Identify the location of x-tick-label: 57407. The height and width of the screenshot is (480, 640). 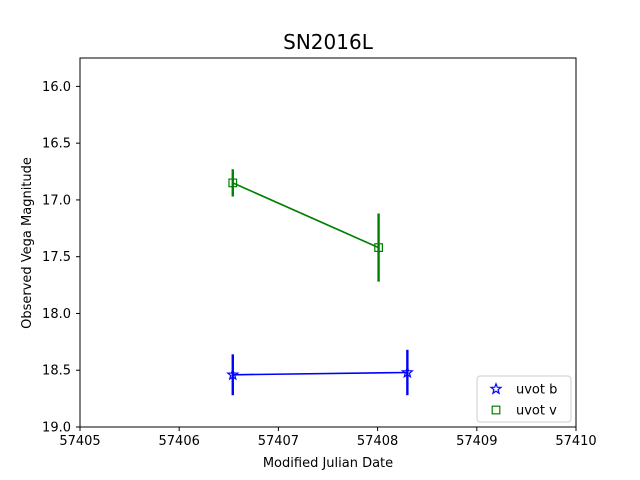
(278, 441).